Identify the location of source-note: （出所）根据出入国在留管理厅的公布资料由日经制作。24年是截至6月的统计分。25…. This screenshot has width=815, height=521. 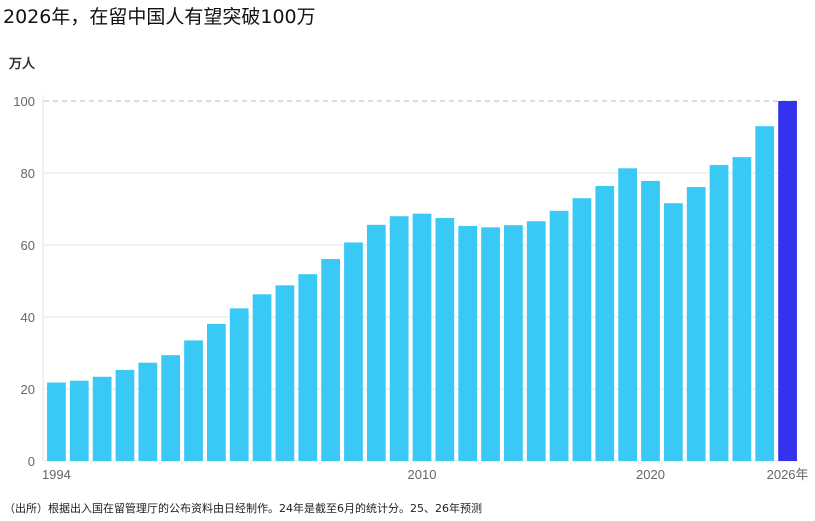
(243, 508).